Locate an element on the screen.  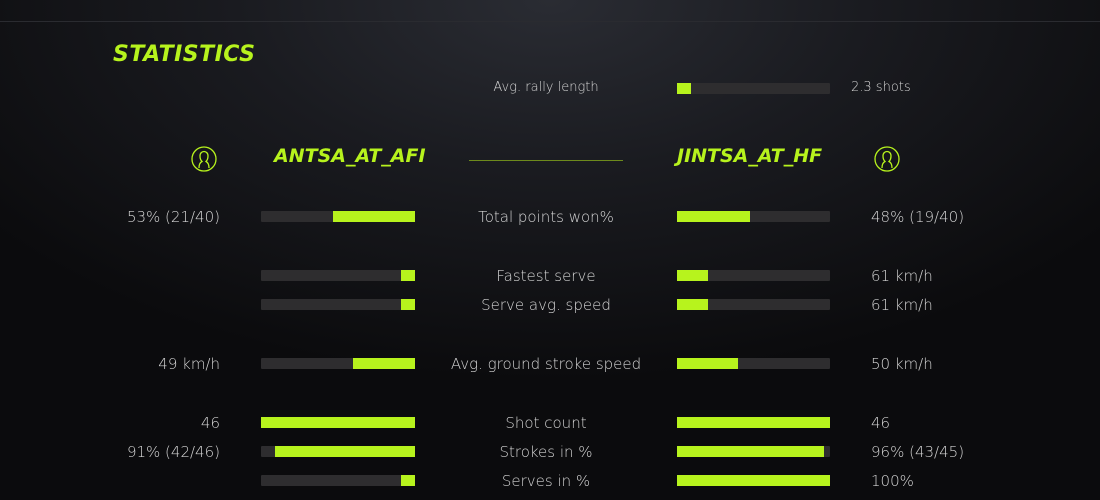
stat-row: 91% (42/46) Strokes in % 96% (43/45) is located at coordinates (550, 453).